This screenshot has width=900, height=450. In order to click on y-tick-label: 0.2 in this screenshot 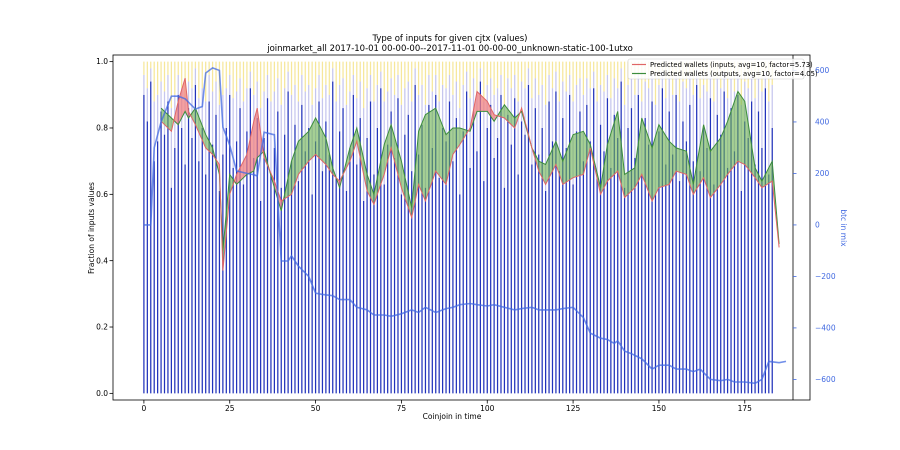, I will do `click(102, 327)`.